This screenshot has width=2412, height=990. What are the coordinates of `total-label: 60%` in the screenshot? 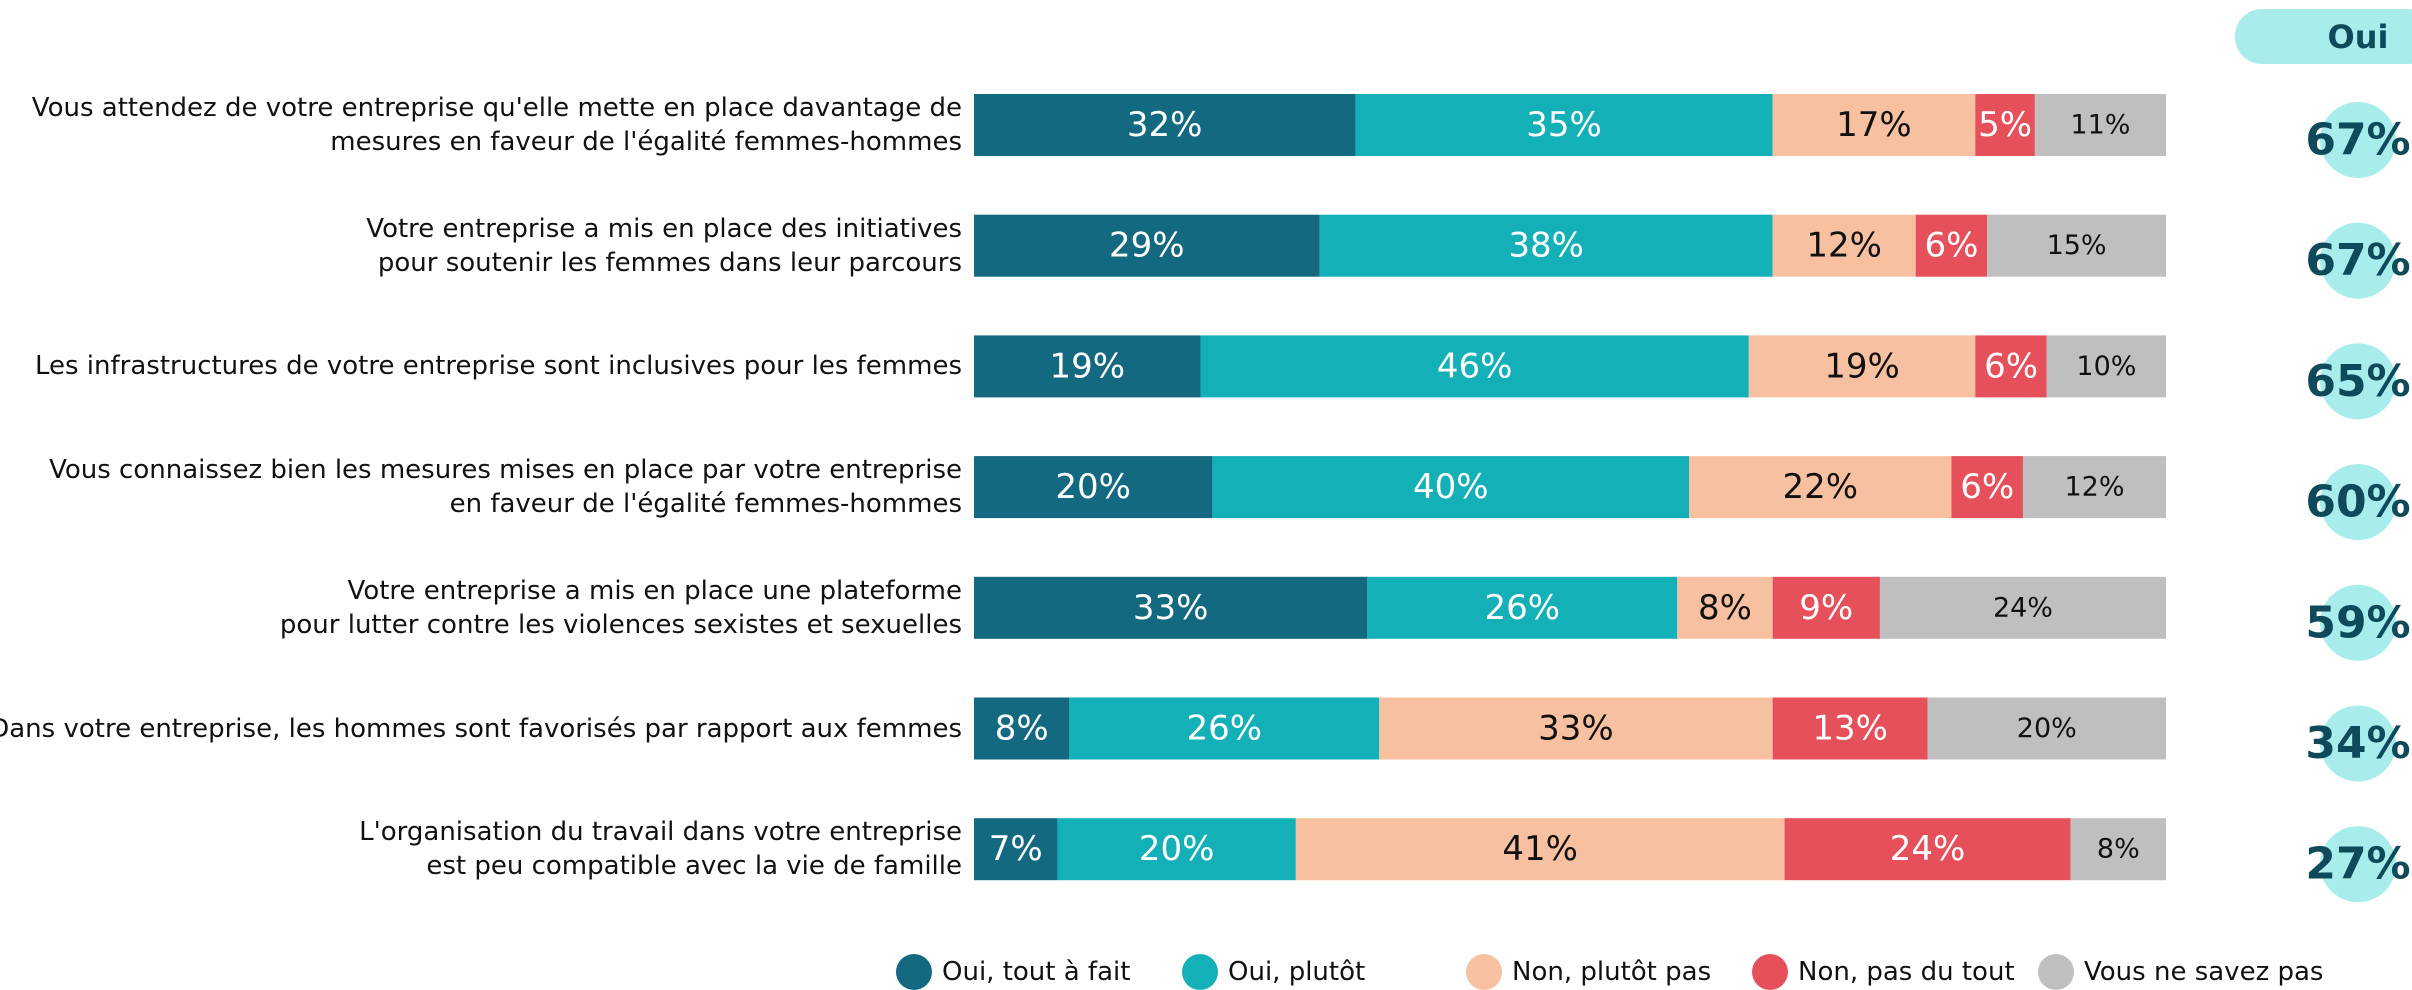 It's located at (2357, 502).